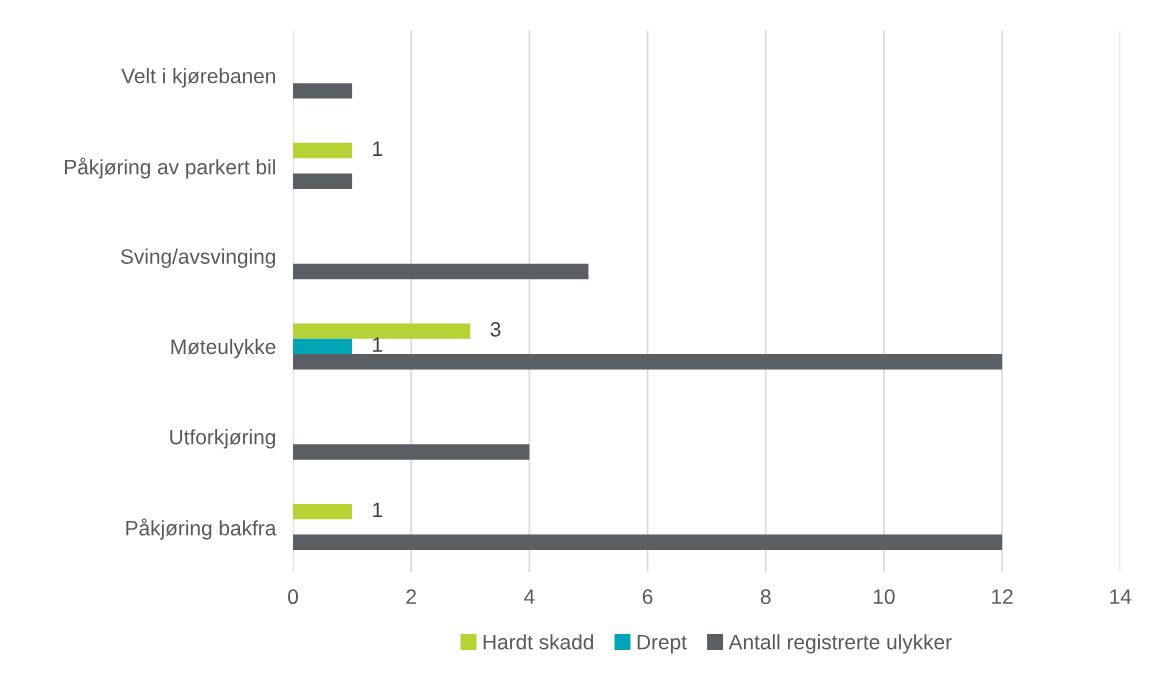 The width and height of the screenshot is (1149, 677). What do you see at coordinates (529, 596) in the screenshot?
I see `x-tick-label: 4` at bounding box center [529, 596].